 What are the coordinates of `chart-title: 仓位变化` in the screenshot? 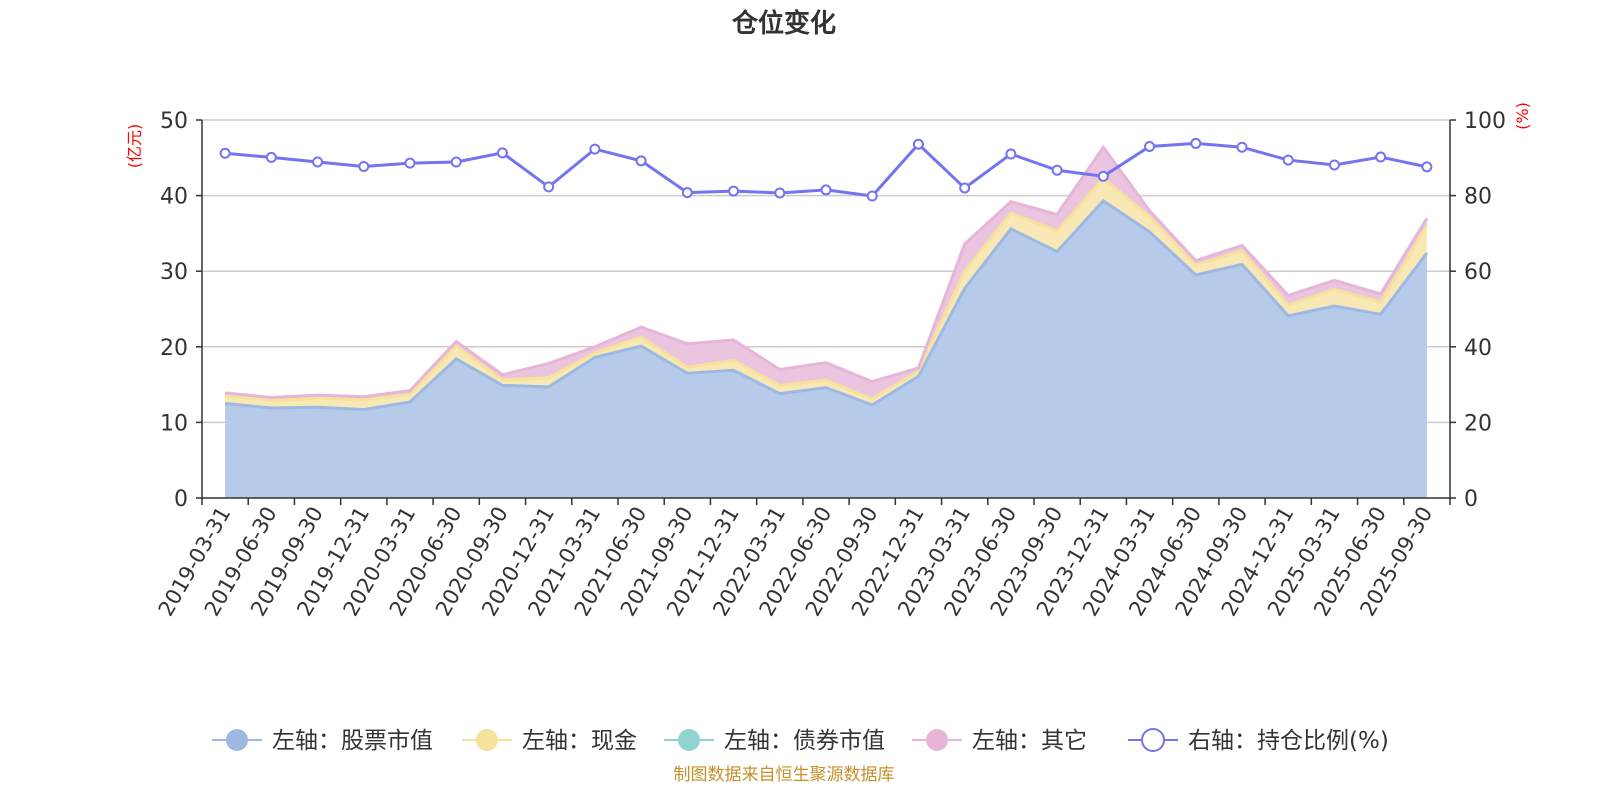 It's located at (783, 23).